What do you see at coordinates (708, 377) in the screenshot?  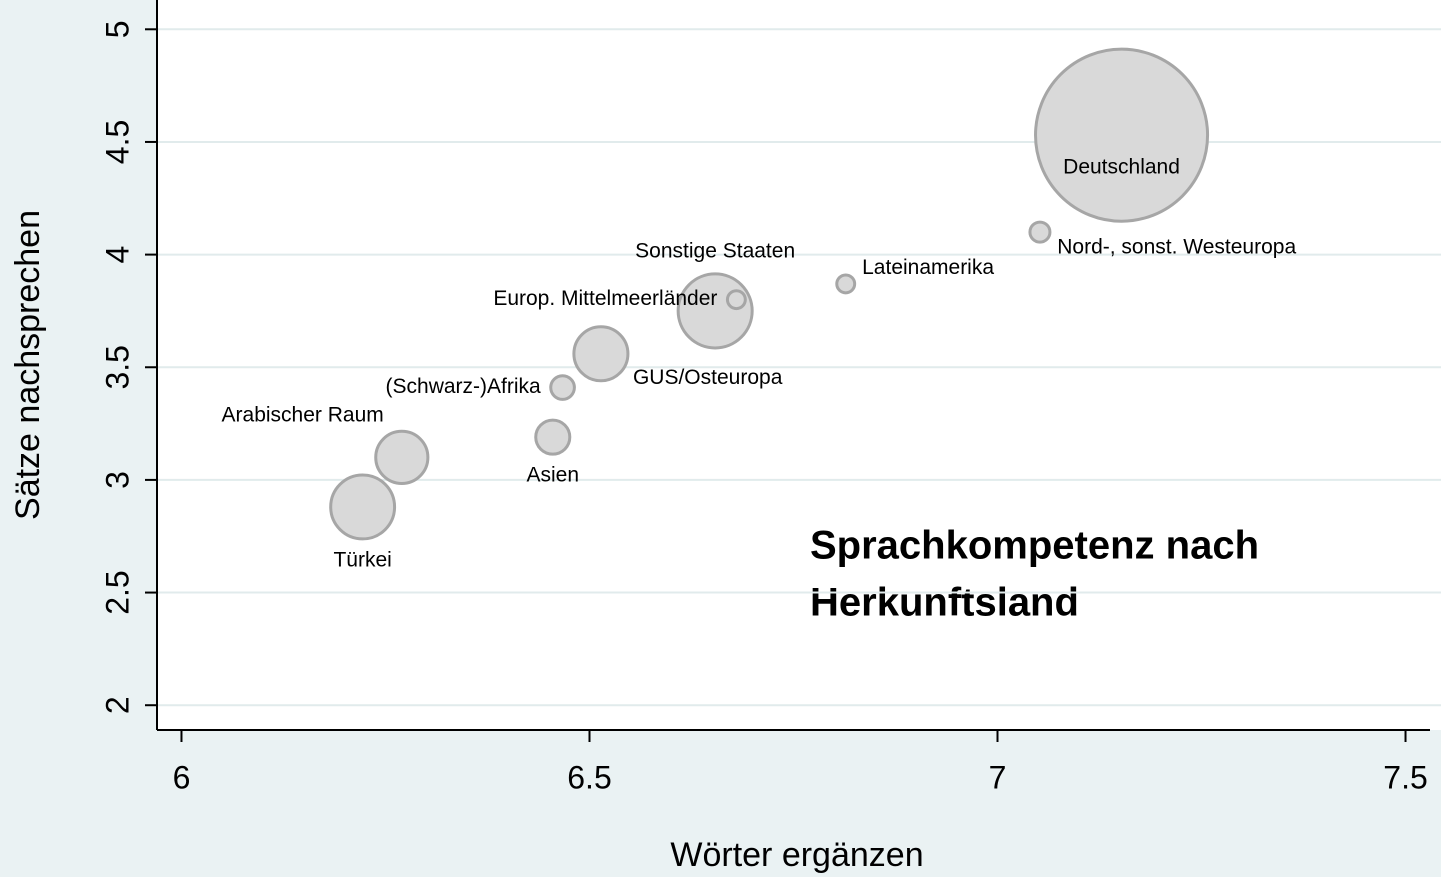 I see `bubble-label: GUS/Osteuropa` at bounding box center [708, 377].